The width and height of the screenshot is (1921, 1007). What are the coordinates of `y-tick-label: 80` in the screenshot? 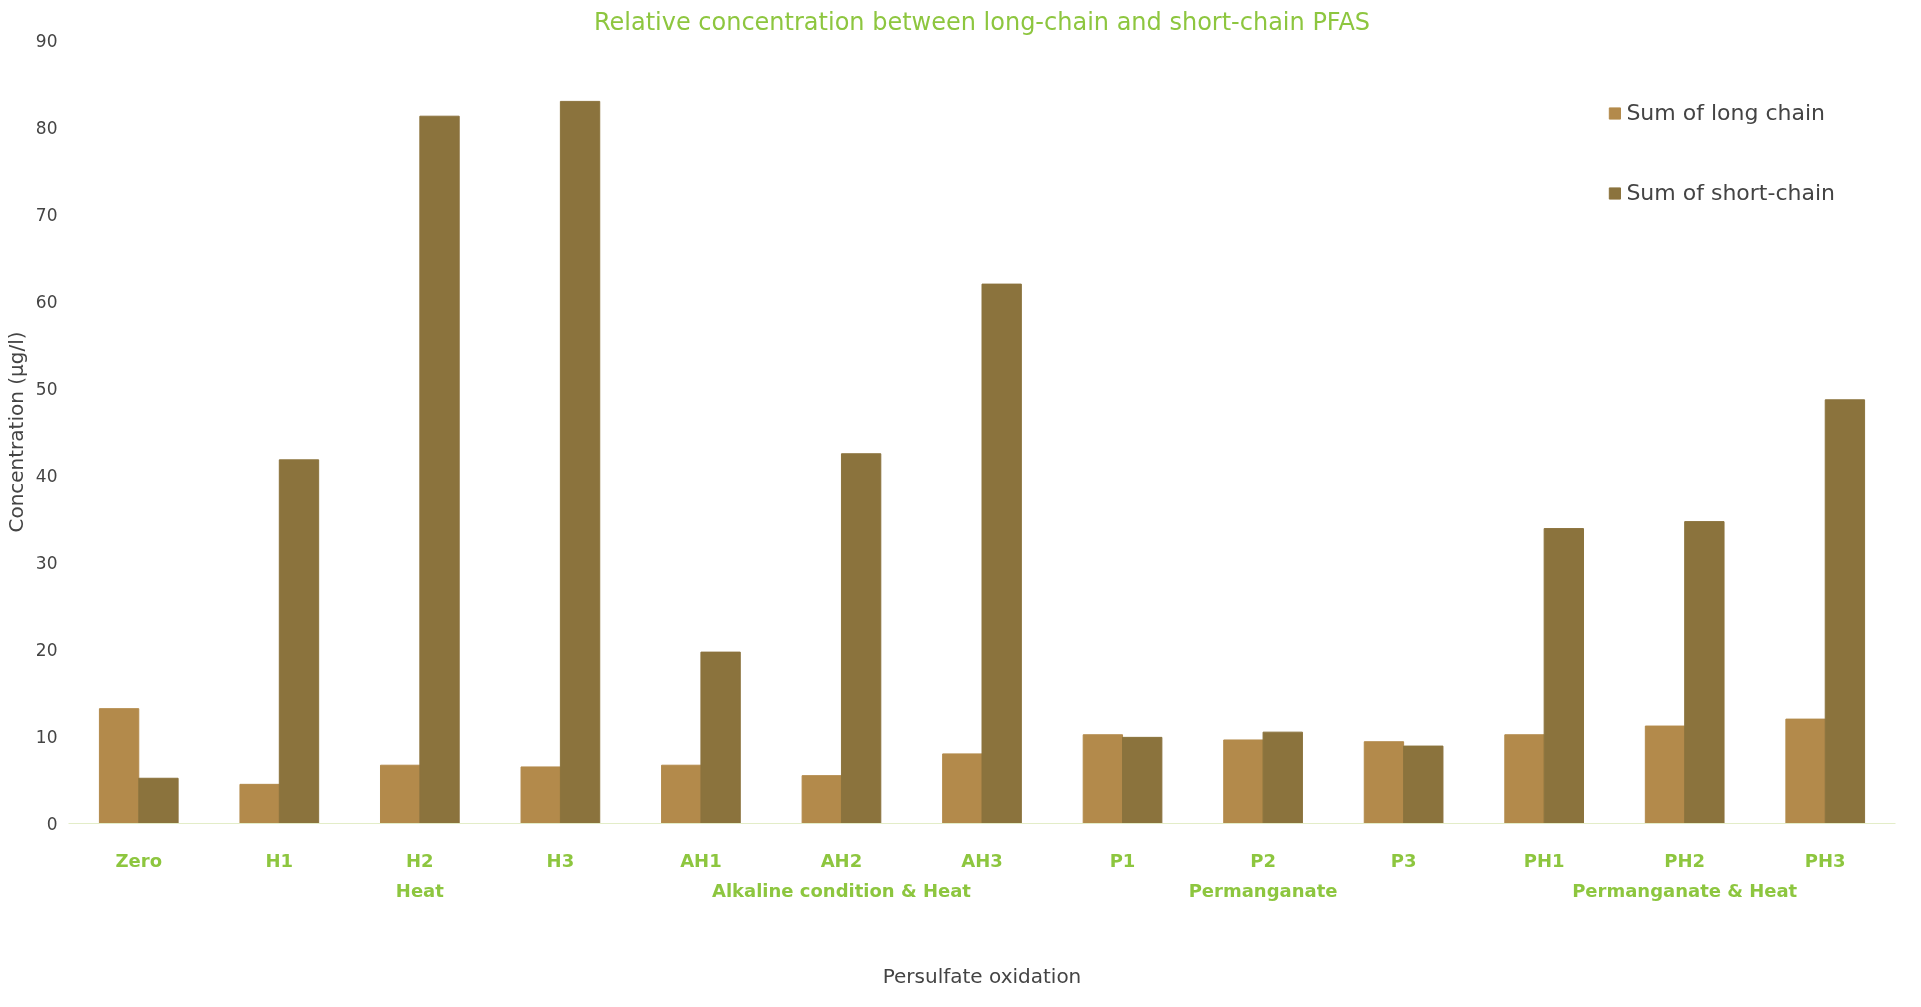 It's located at (46, 128).